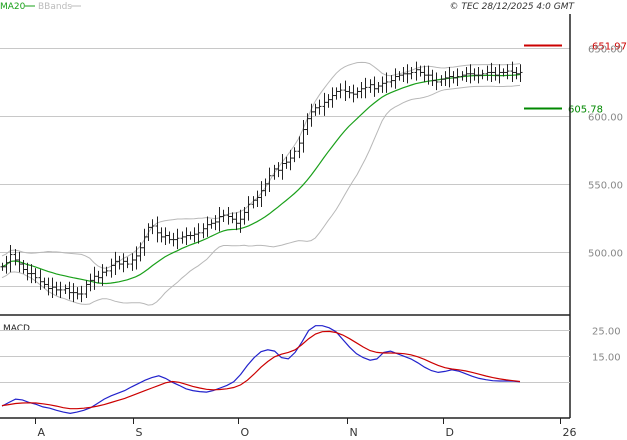 The image size is (627, 440). I want to click on macd-tick-label: 25.00, so click(606, 332).